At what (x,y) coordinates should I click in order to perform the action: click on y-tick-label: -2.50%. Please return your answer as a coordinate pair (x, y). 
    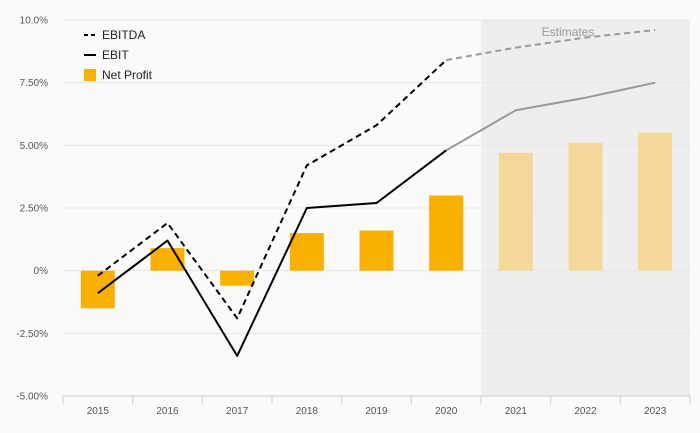
    Looking at the image, I should click on (32, 334).